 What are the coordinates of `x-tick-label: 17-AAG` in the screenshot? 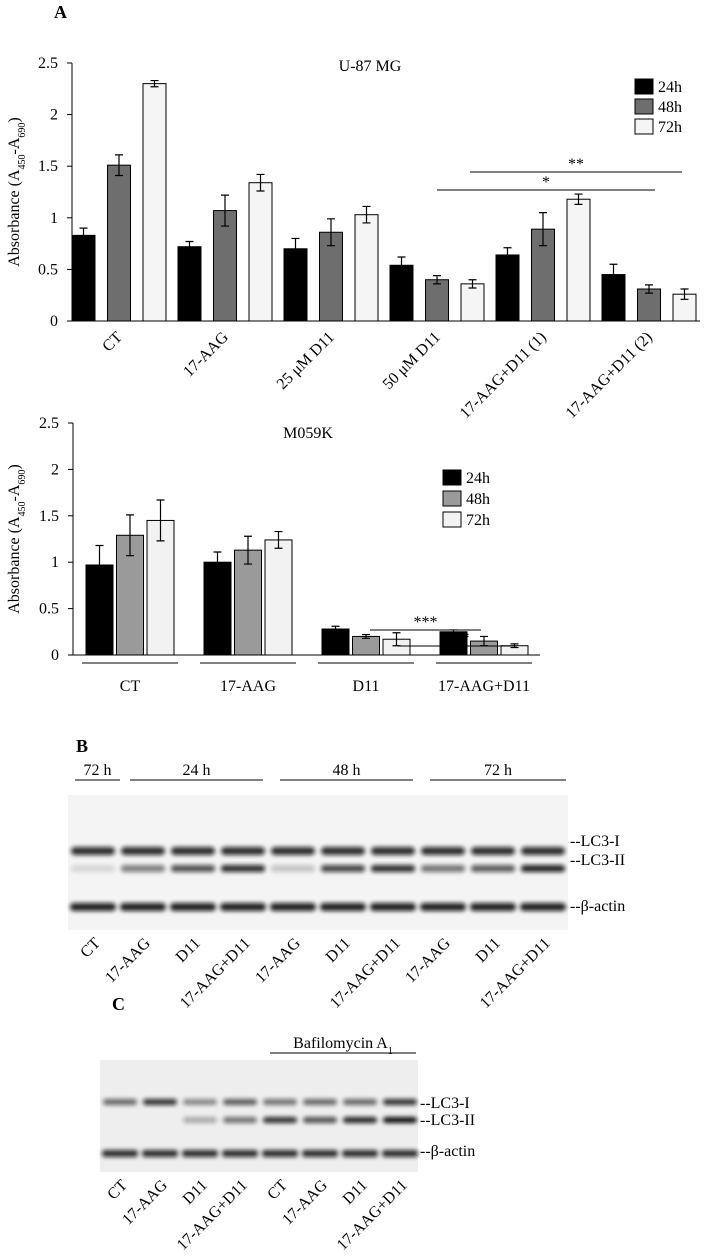 It's located at (206, 354).